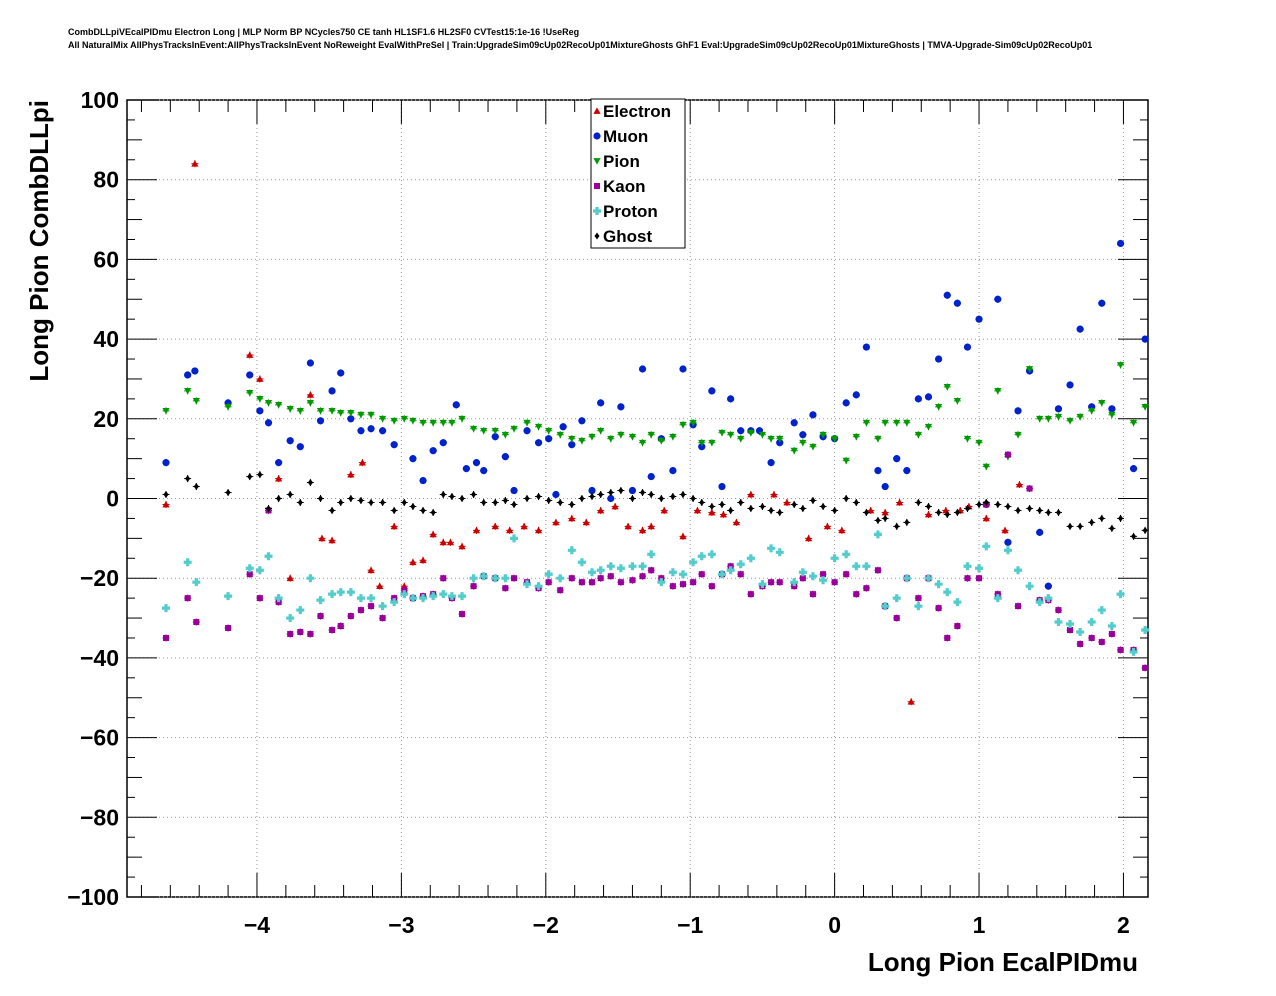 Image resolution: width=1276 pixels, height=996 pixels. What do you see at coordinates (401, 925) in the screenshot?
I see `x-tick-label: −3` at bounding box center [401, 925].